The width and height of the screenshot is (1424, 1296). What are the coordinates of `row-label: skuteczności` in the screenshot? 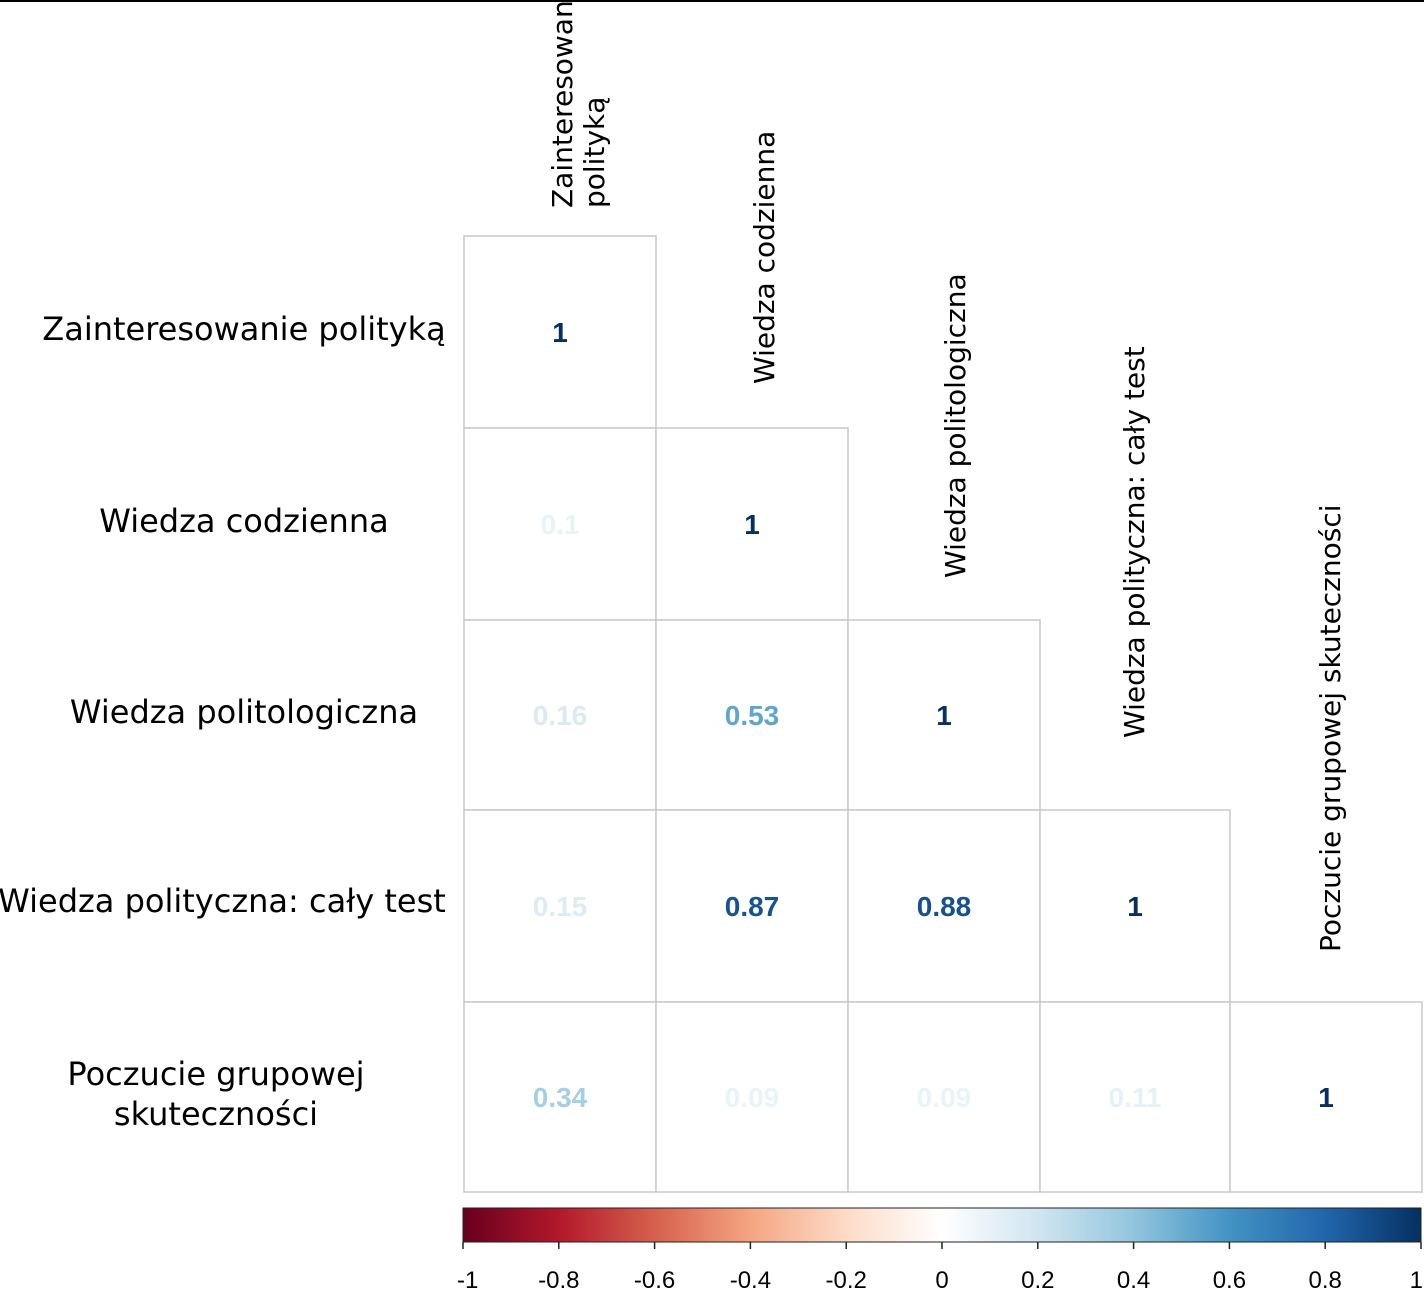 It's located at (216, 1114).